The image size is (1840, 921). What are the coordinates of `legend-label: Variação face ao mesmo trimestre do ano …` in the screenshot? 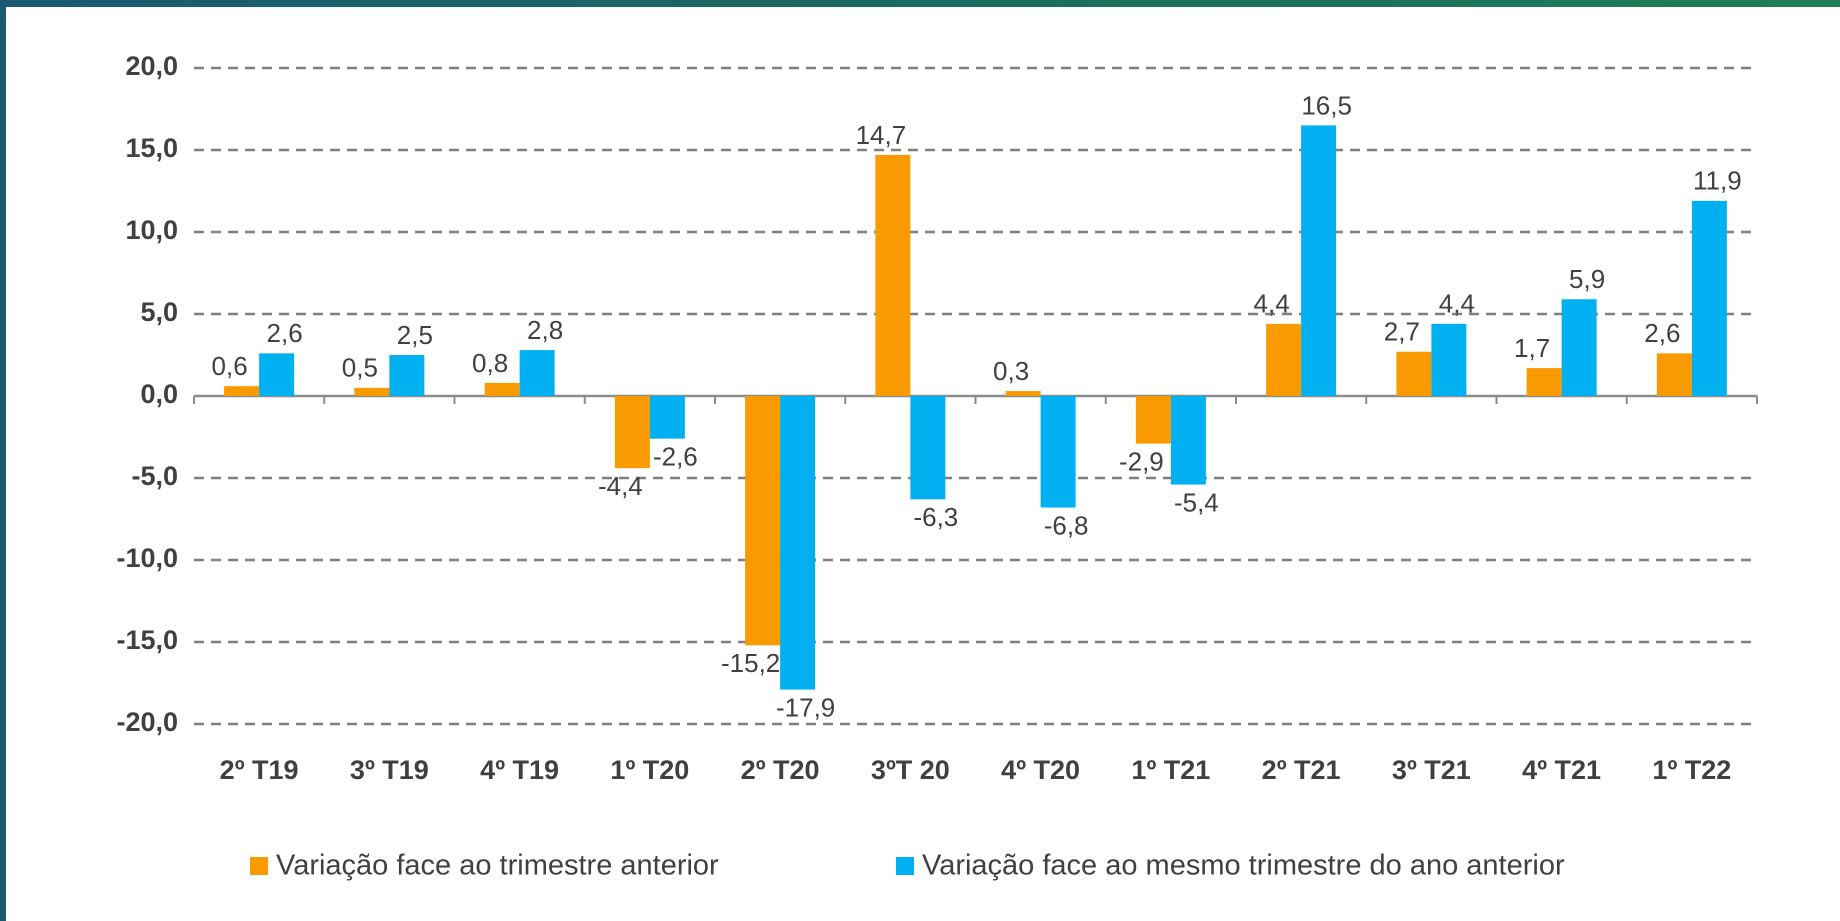 It's located at (1243, 866).